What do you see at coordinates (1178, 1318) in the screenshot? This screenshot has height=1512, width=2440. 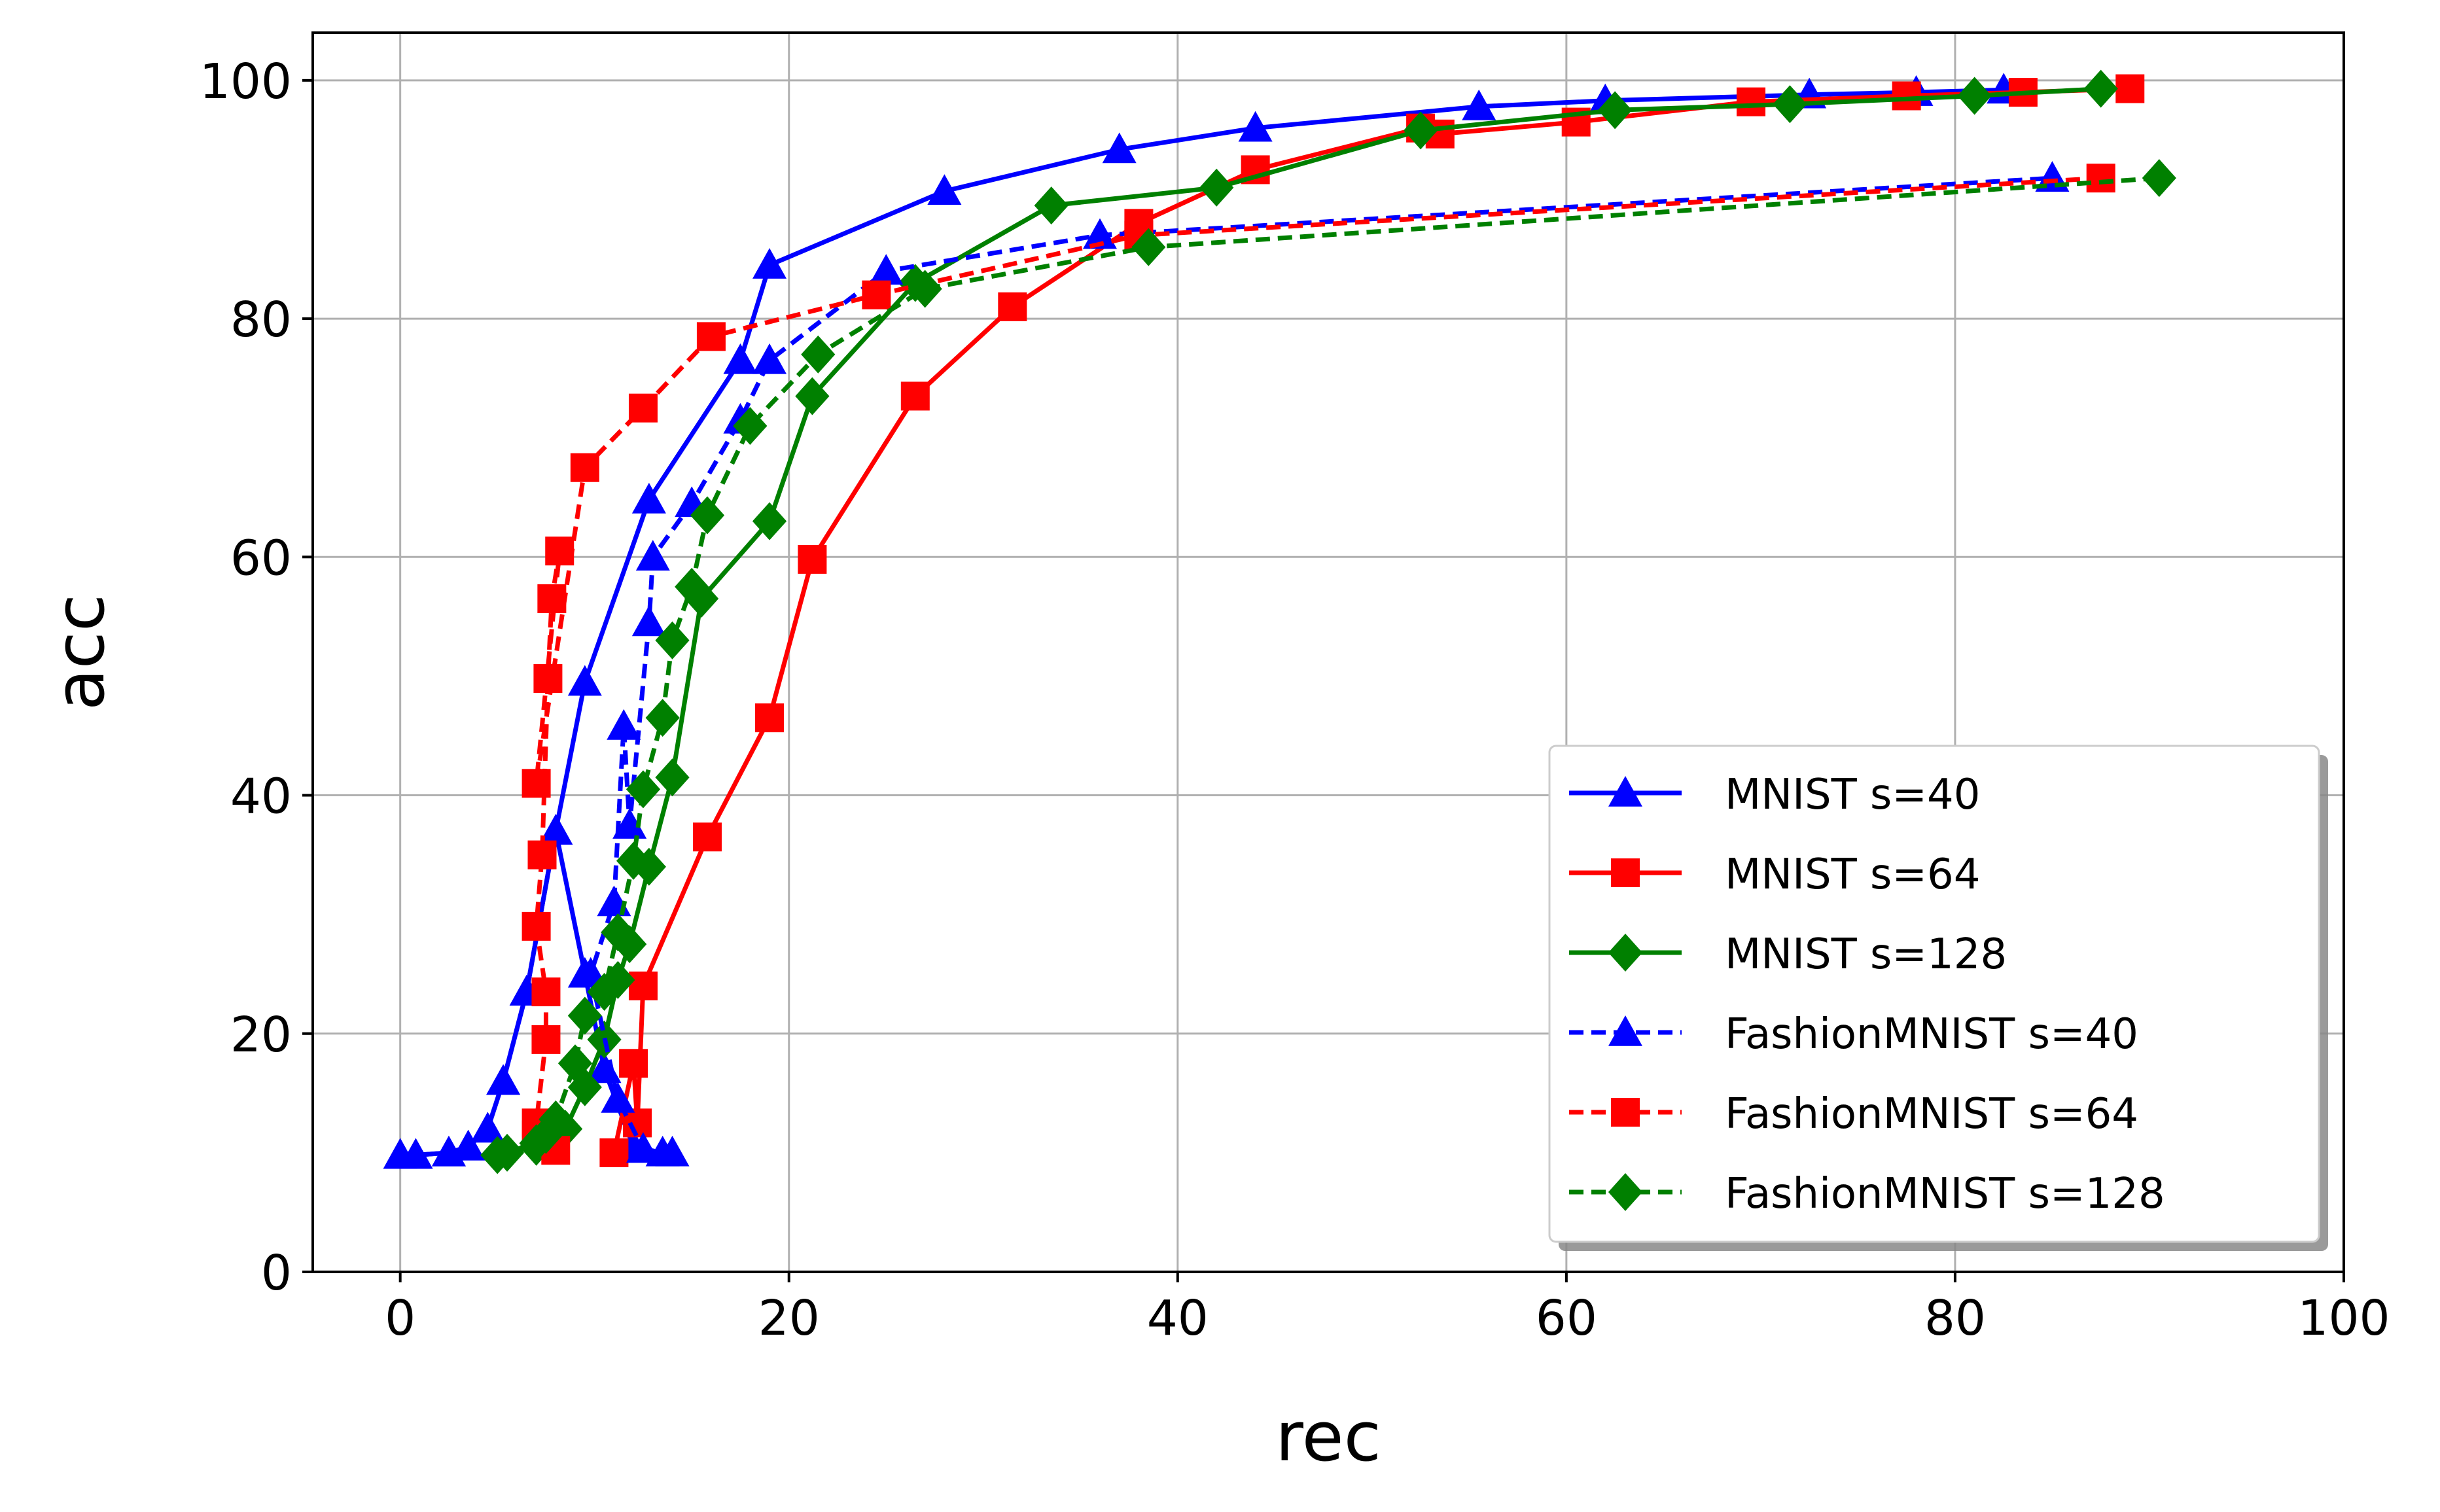 I see `x-tick-label: 40` at bounding box center [1178, 1318].